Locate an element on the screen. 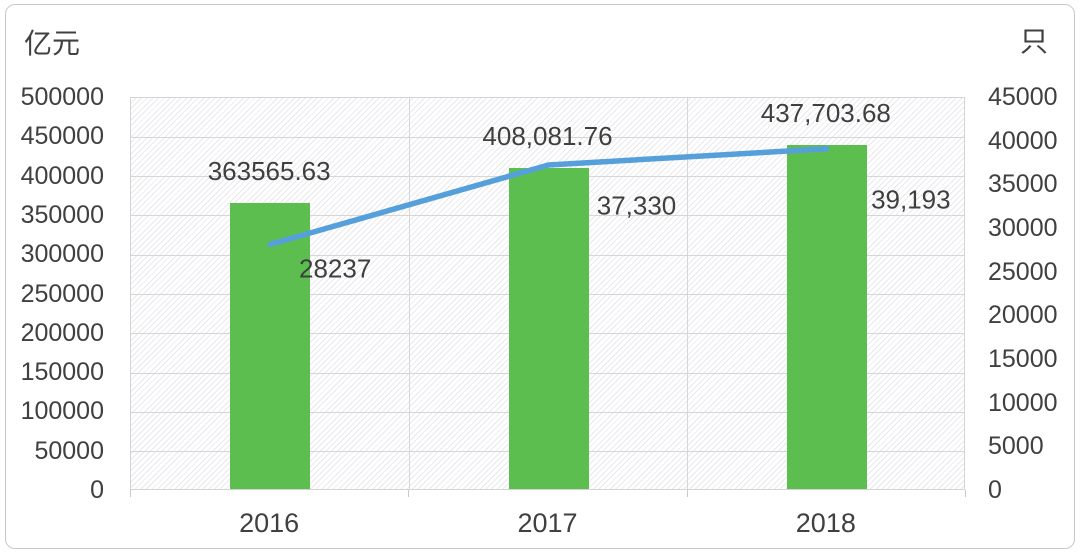 The height and width of the screenshot is (554, 1080). bar-2018 is located at coordinates (826, 316).